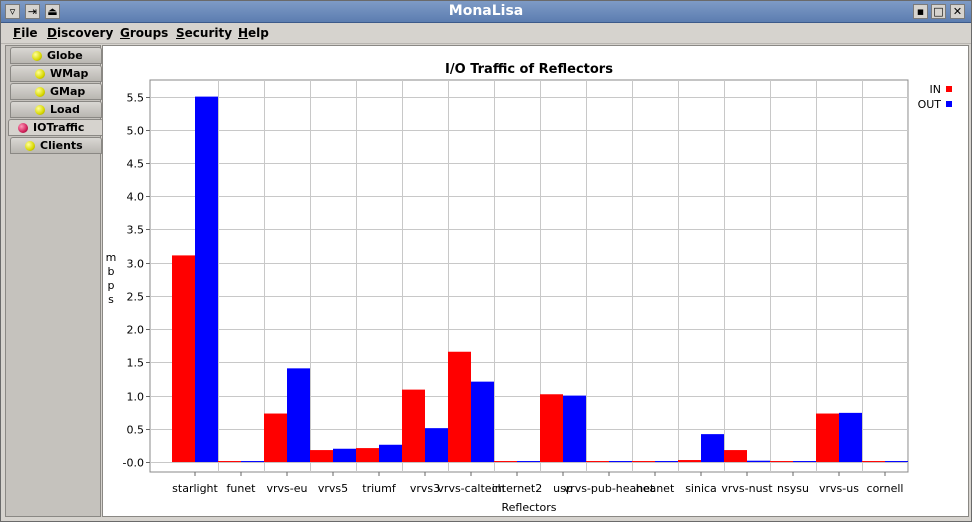  I want to click on sidebar-tab-label: Clients, so click(61, 145).